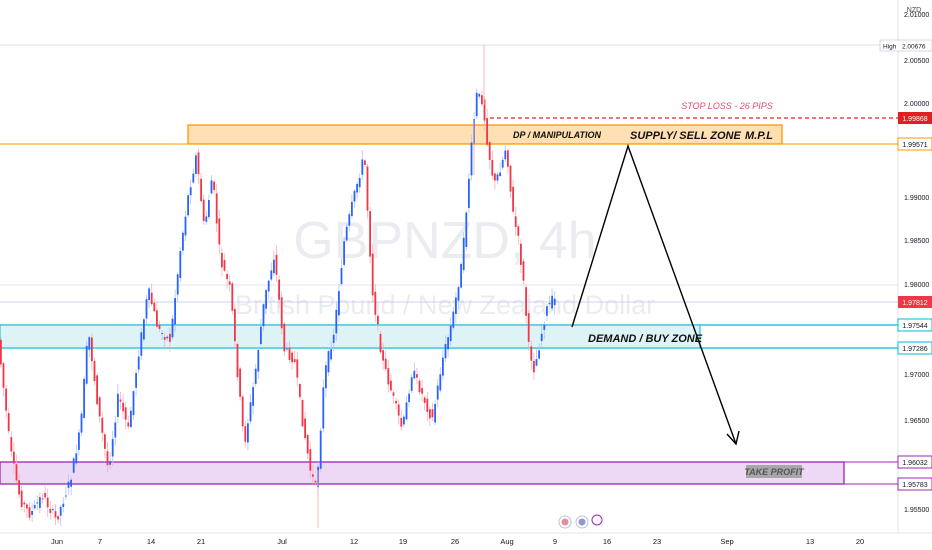  What do you see at coordinates (914, 348) in the screenshot?
I see `demand-bottom-price-chip: 1.97286` at bounding box center [914, 348].